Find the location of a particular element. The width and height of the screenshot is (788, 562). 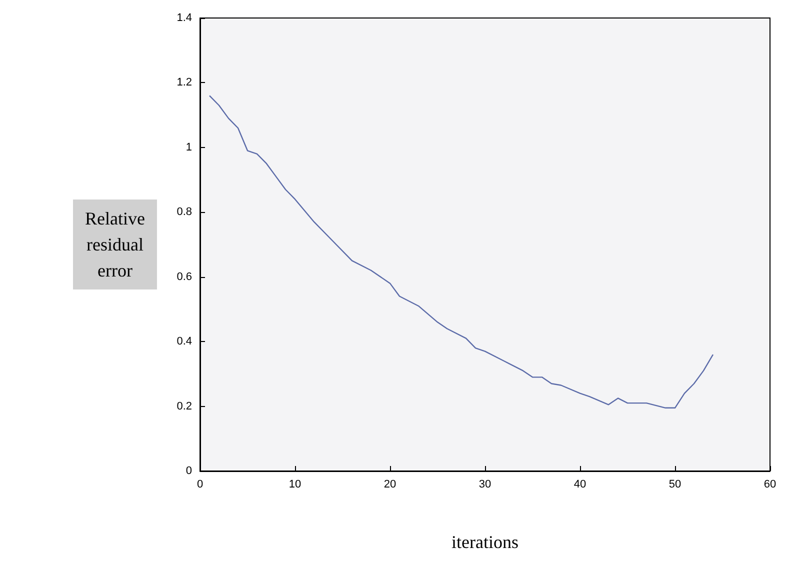

x-axis-title: iterations is located at coordinates (485, 542).